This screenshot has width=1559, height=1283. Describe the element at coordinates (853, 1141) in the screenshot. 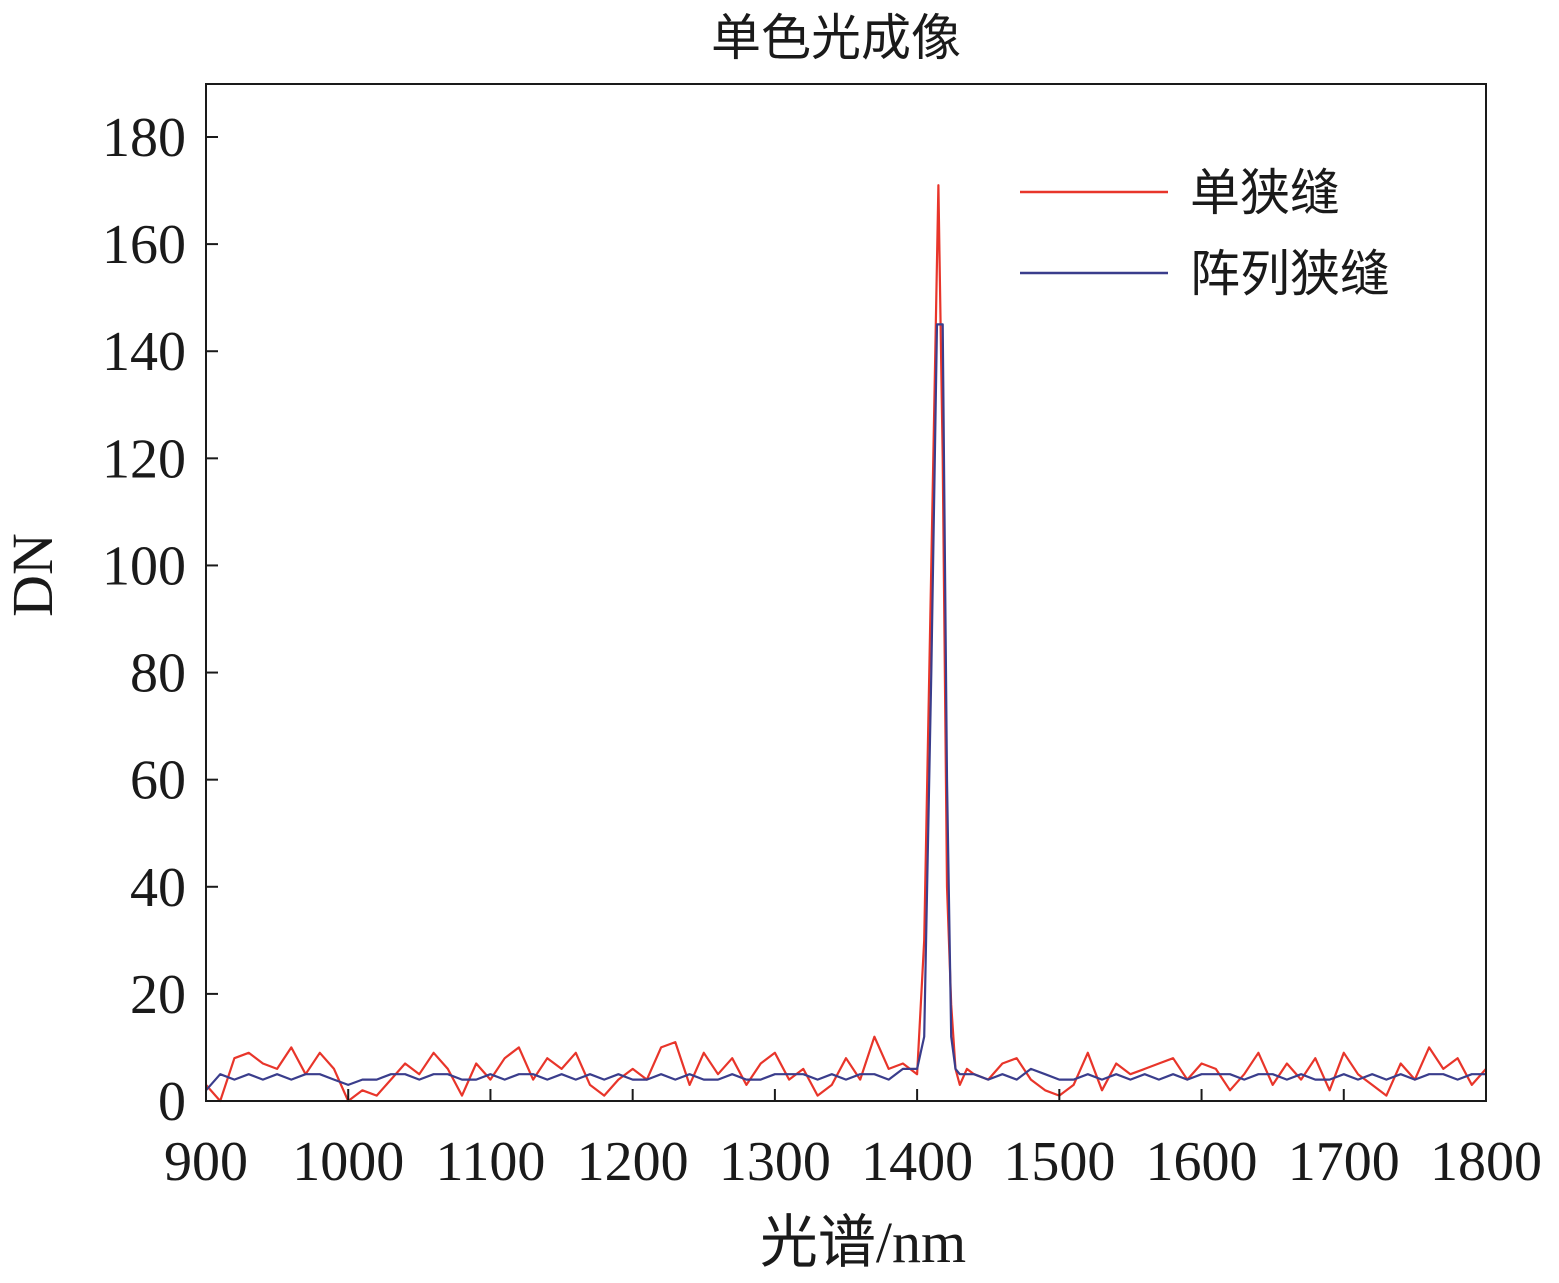

I see `x-axis: 900 1000 1100 1200 1300 1400 1500 1600 1700 1800` at that location.